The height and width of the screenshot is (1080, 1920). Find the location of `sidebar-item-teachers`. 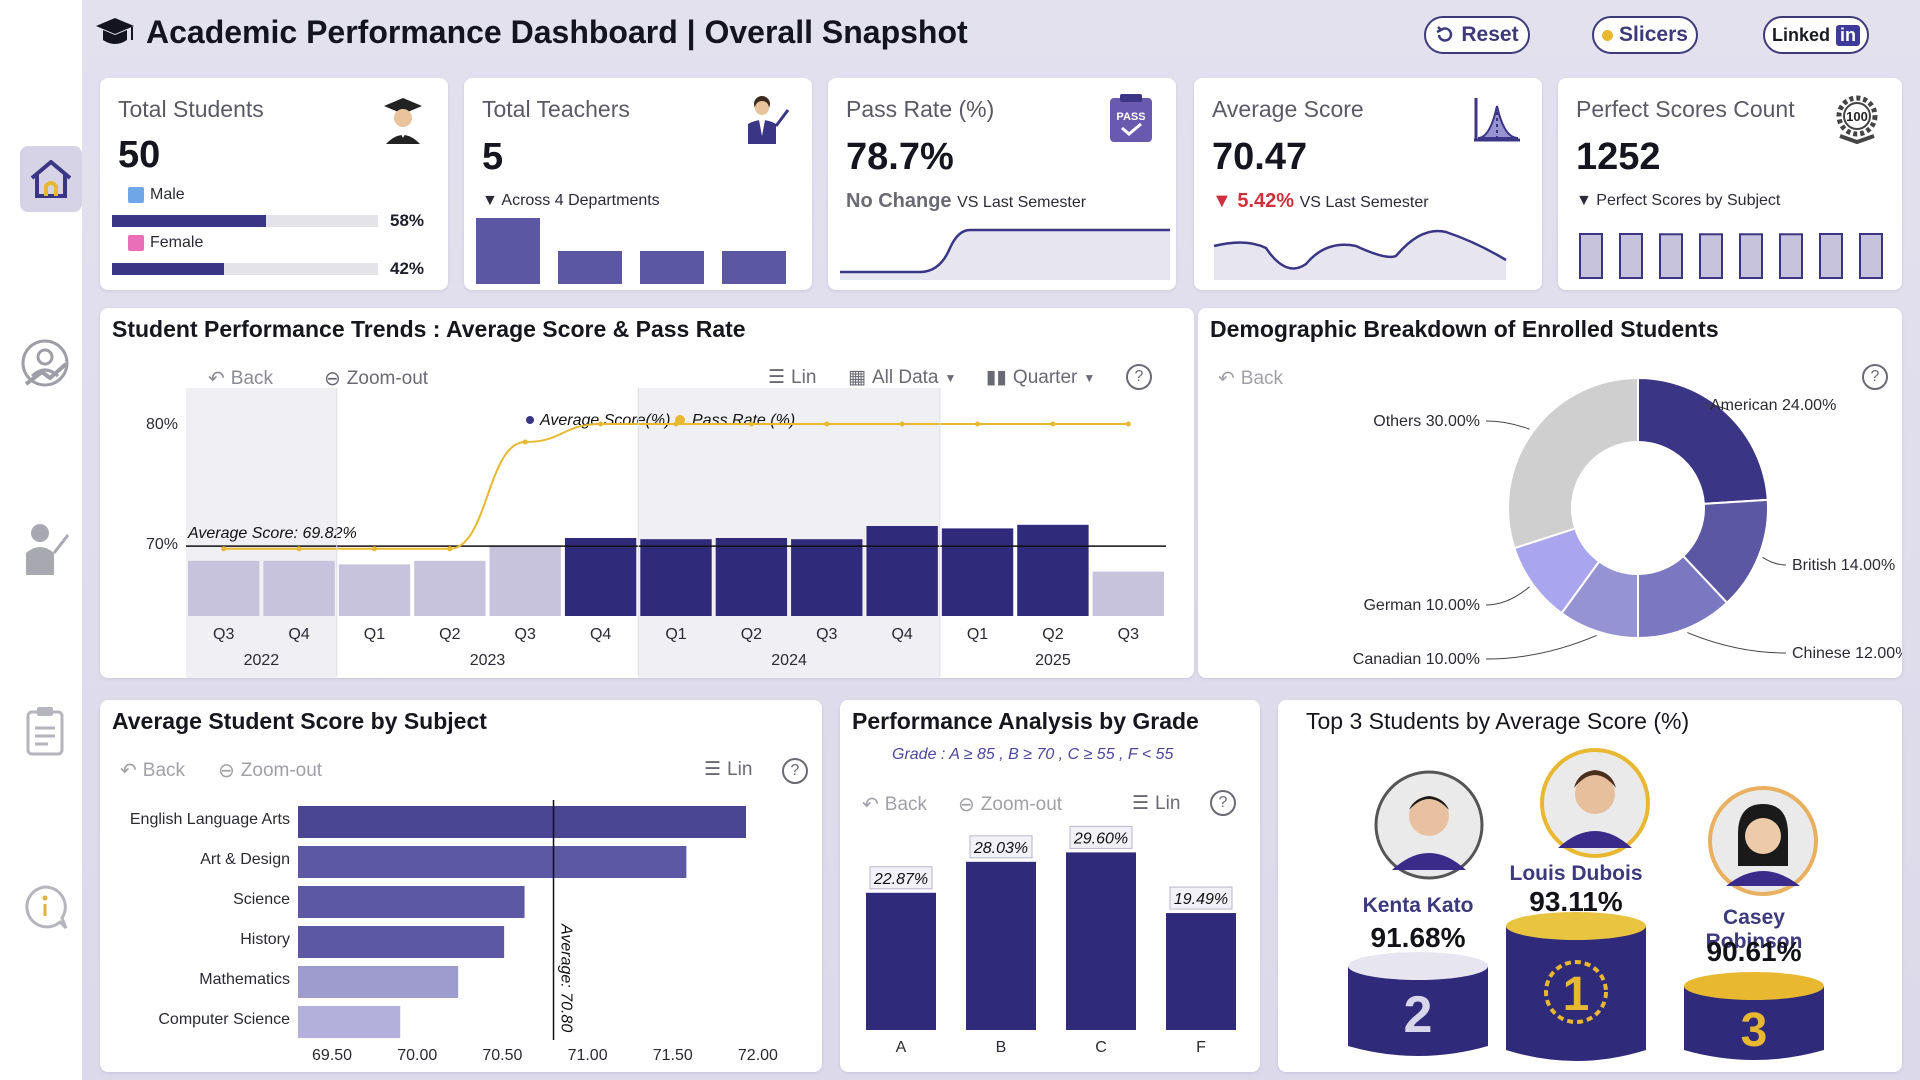

sidebar-item-teachers is located at coordinates (45, 549).